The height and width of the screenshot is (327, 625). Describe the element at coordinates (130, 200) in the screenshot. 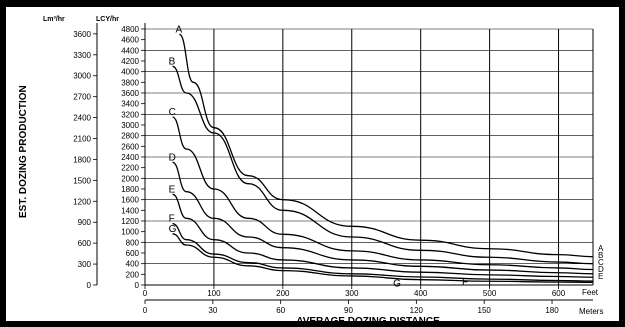

I see `y-tick-label-lcy: 1600` at that location.